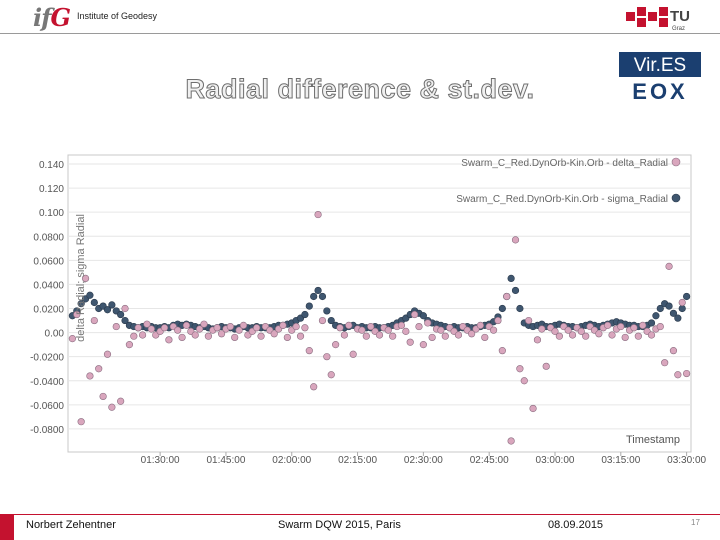 This screenshot has width=720, height=540. I want to click on tu-graz-logo: TU Graz, so click(658, 19).